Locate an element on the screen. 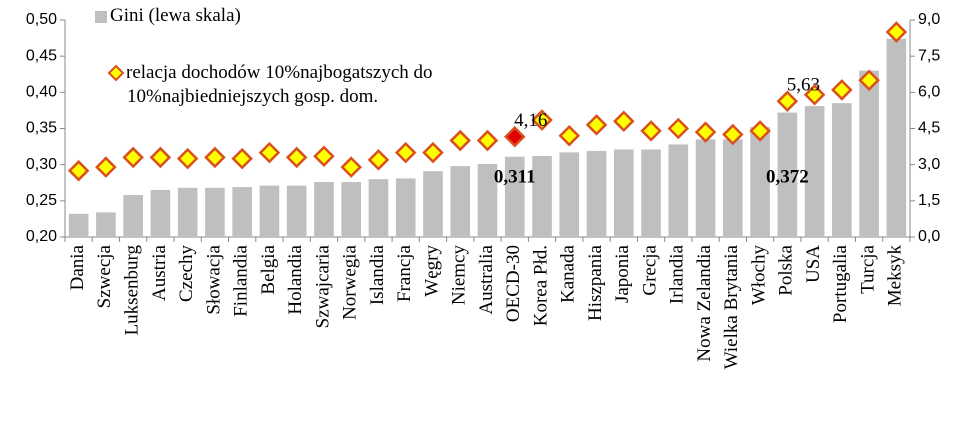 This screenshot has height=421, width=953. x-tick-label: Austria is located at coordinates (159, 272).